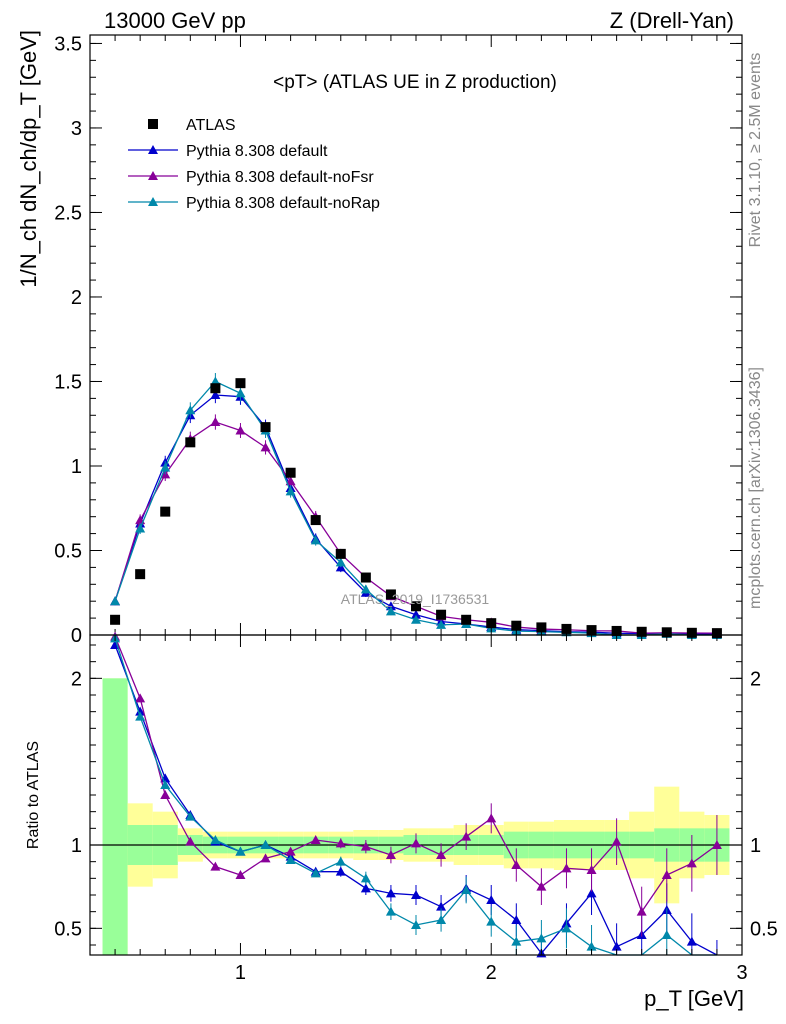 Image resolution: width=786 pixels, height=1024 pixels. Describe the element at coordinates (415, 599) in the screenshot. I see `watermark: ATLAS_2019_I1736531` at that location.